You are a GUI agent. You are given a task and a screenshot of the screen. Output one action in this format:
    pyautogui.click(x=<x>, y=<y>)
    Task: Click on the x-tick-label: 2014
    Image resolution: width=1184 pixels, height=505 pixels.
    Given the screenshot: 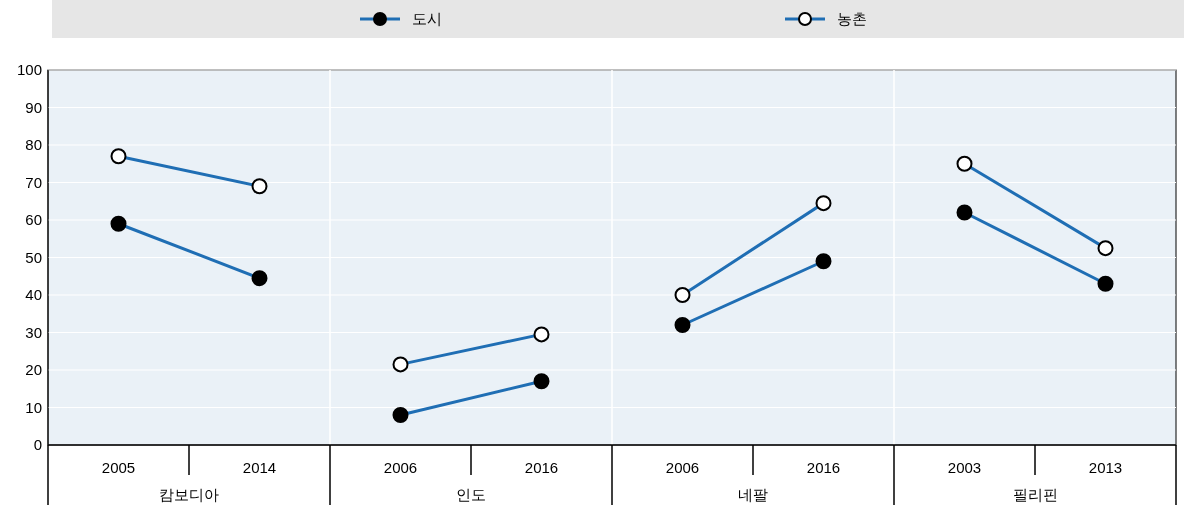 What is the action you would take?
    pyautogui.click(x=259, y=467)
    